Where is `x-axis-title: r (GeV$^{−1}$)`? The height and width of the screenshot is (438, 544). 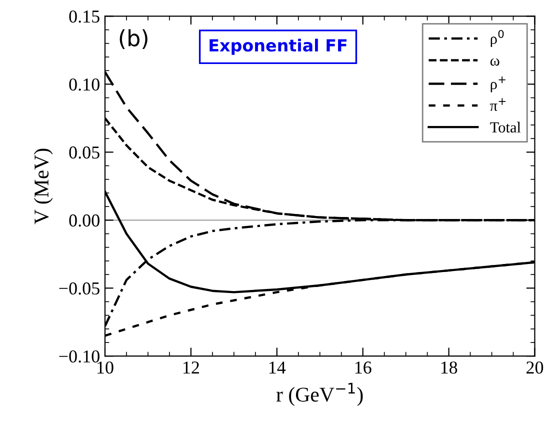
x-axis-title: r (GeV$^{−1}$) is located at coordinates (319, 394).